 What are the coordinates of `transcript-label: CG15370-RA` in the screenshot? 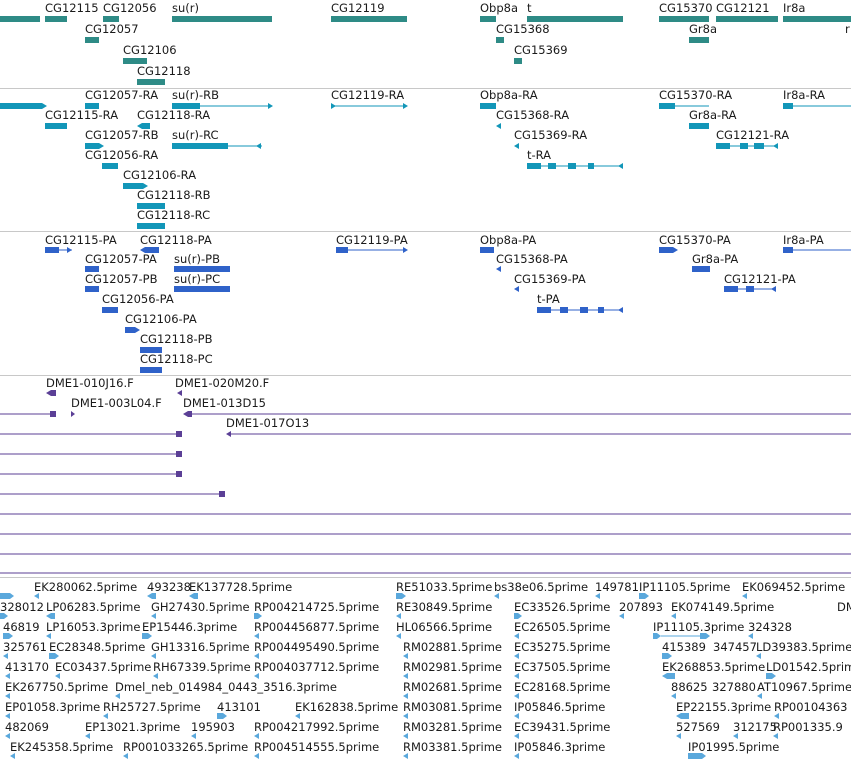 It's located at (696, 95).